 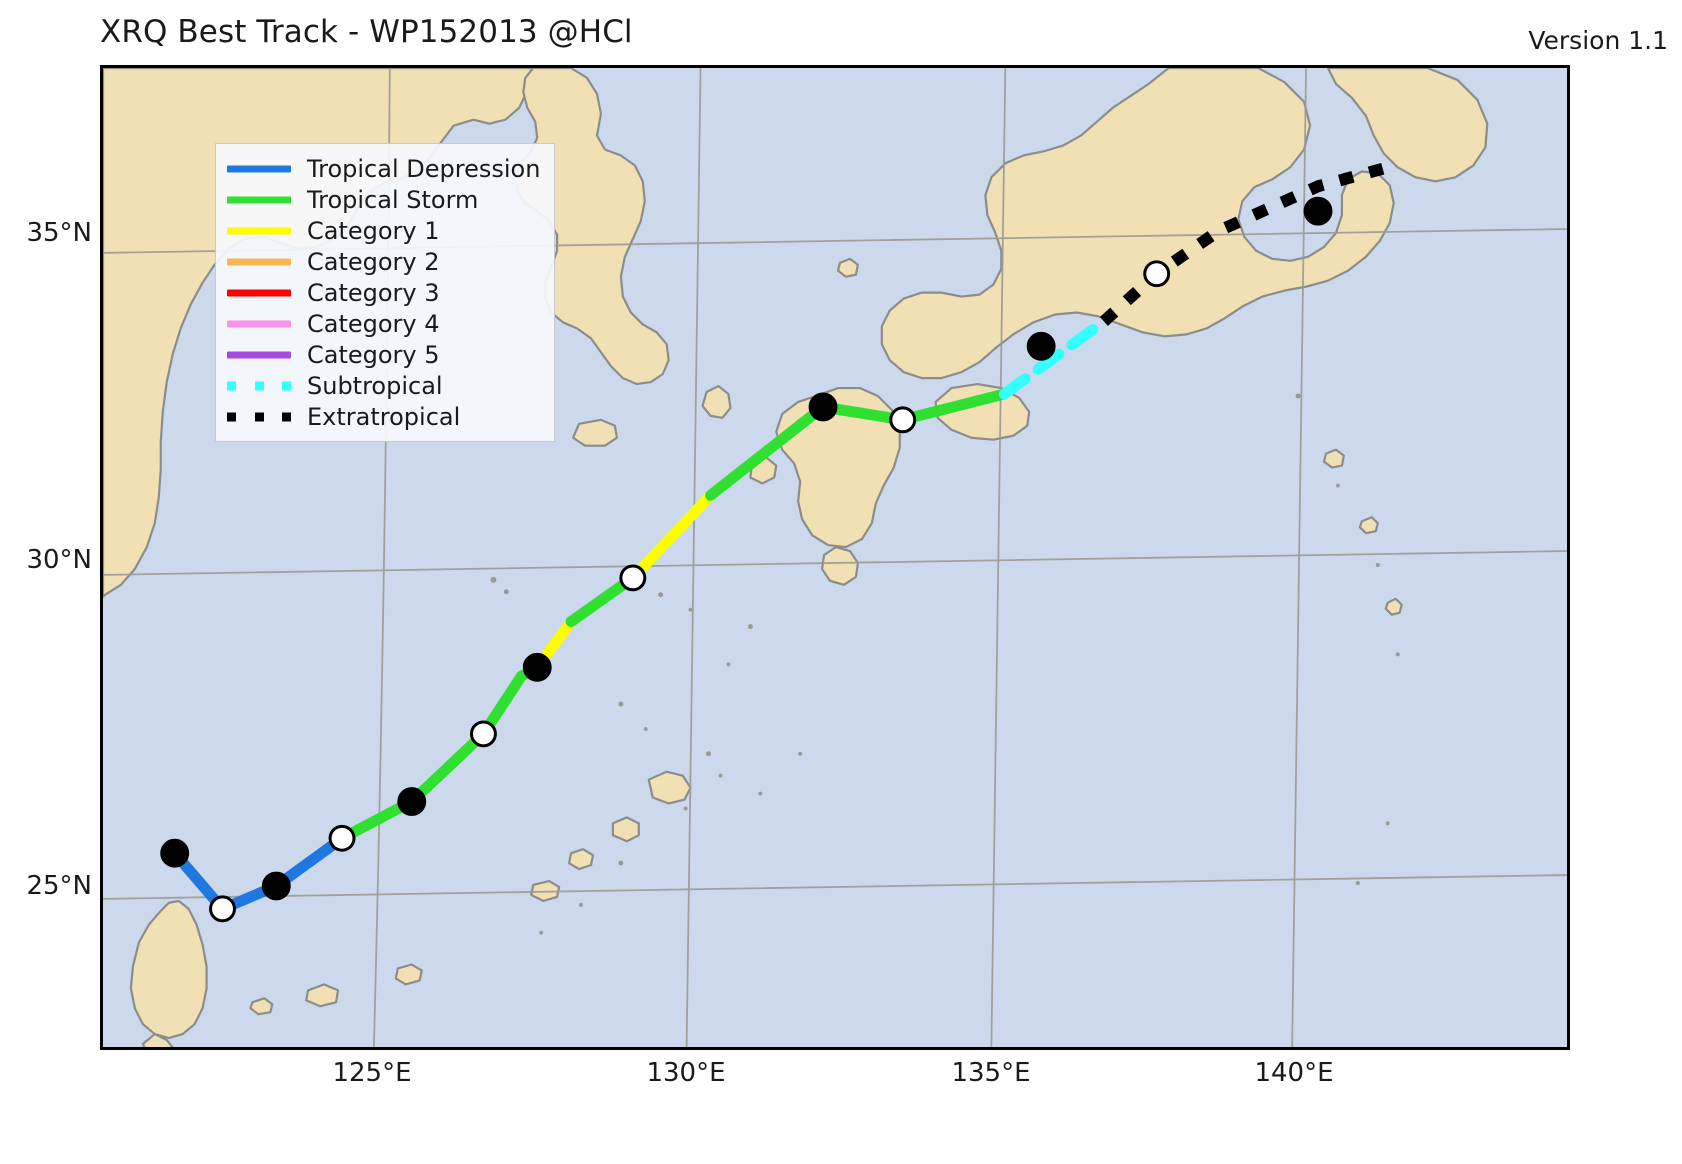 What do you see at coordinates (408, 974) in the screenshot?
I see `miyako-island` at bounding box center [408, 974].